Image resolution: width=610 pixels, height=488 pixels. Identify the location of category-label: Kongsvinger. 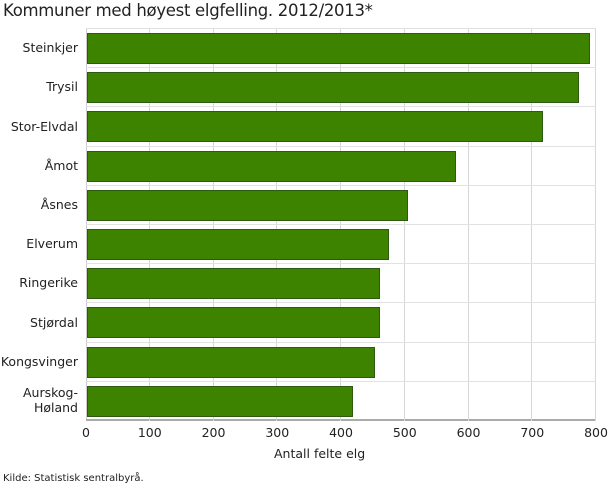
(39, 361).